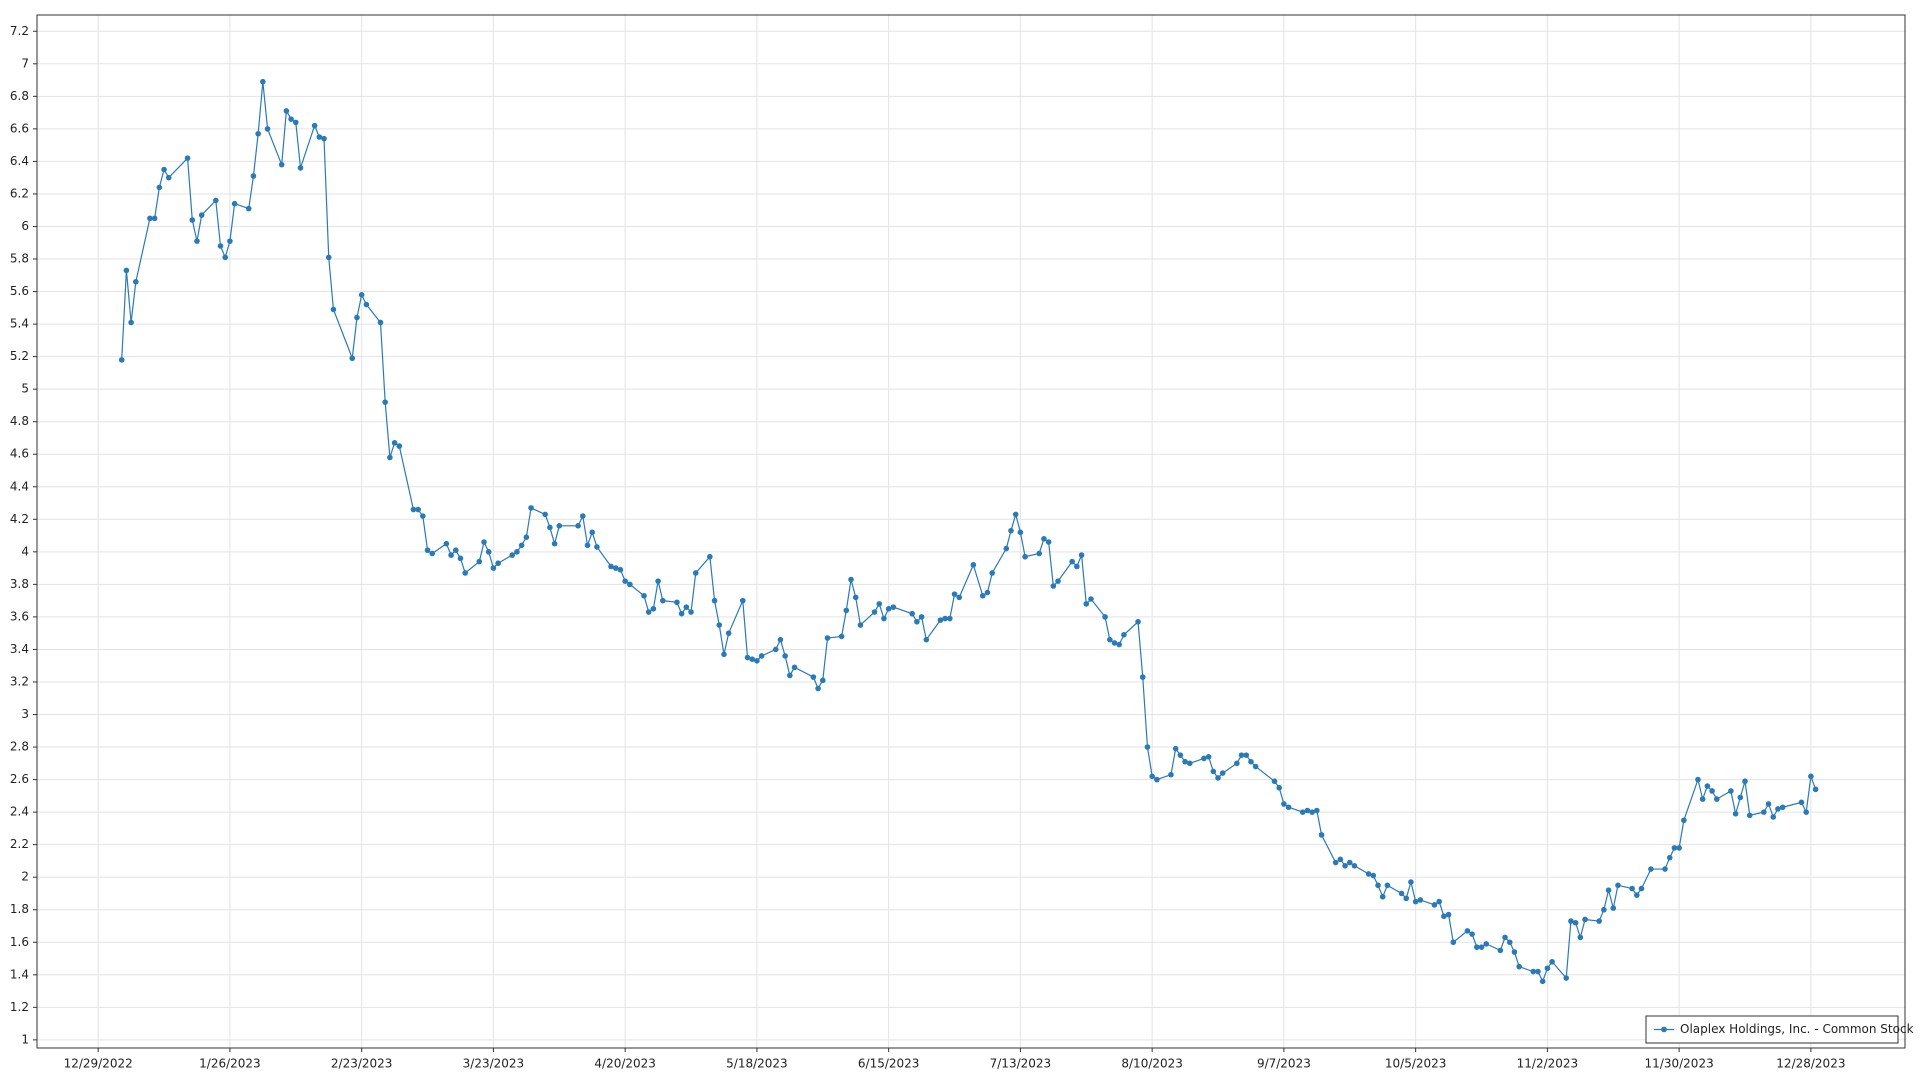  Describe the element at coordinates (230, 1064) in the screenshot. I see `x-tick-label: 1/26/2023` at that location.